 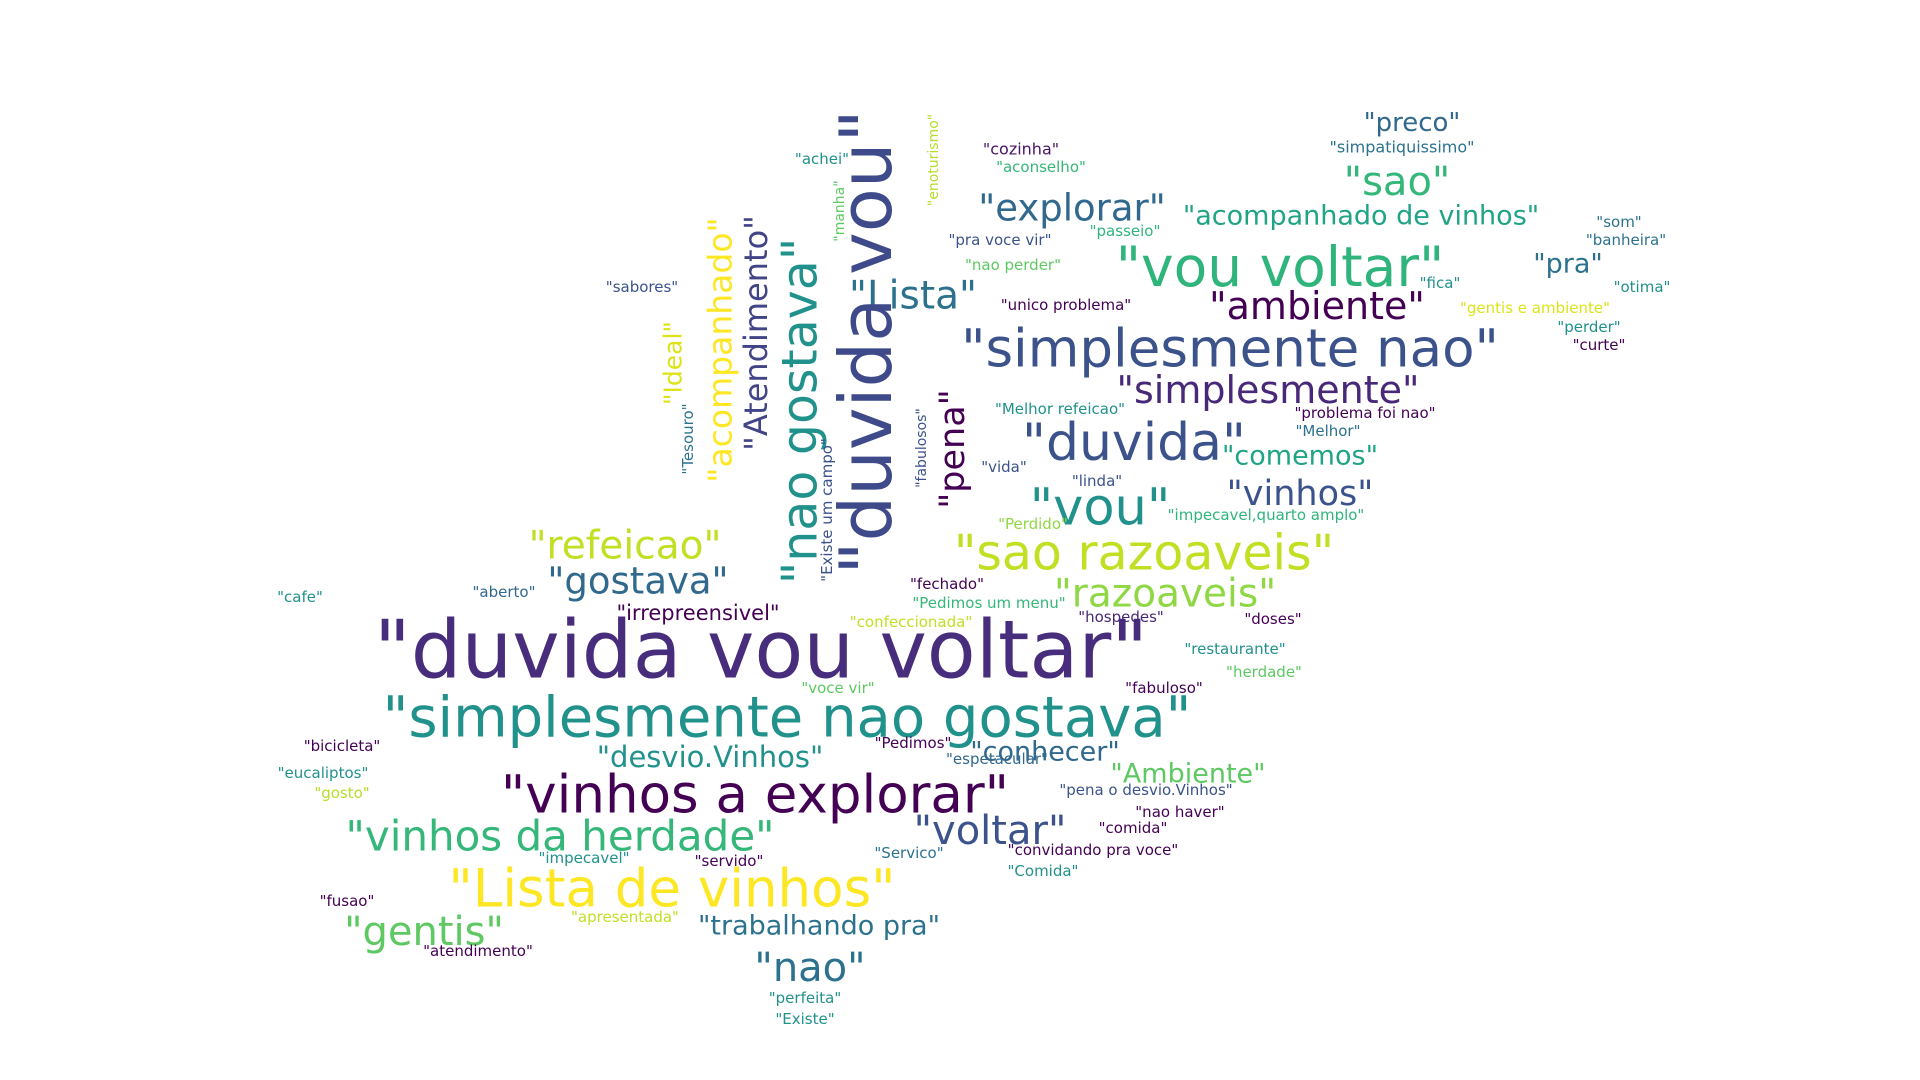 I want to click on cloud-word: "perfeita", so click(x=805, y=998).